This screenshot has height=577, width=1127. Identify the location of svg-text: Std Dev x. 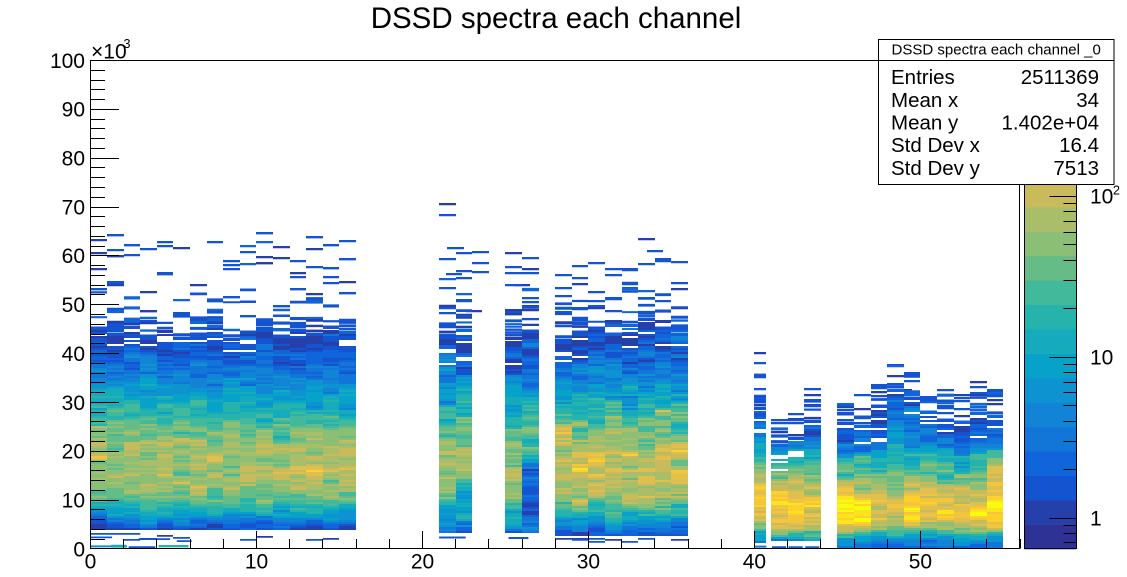
(936, 145).